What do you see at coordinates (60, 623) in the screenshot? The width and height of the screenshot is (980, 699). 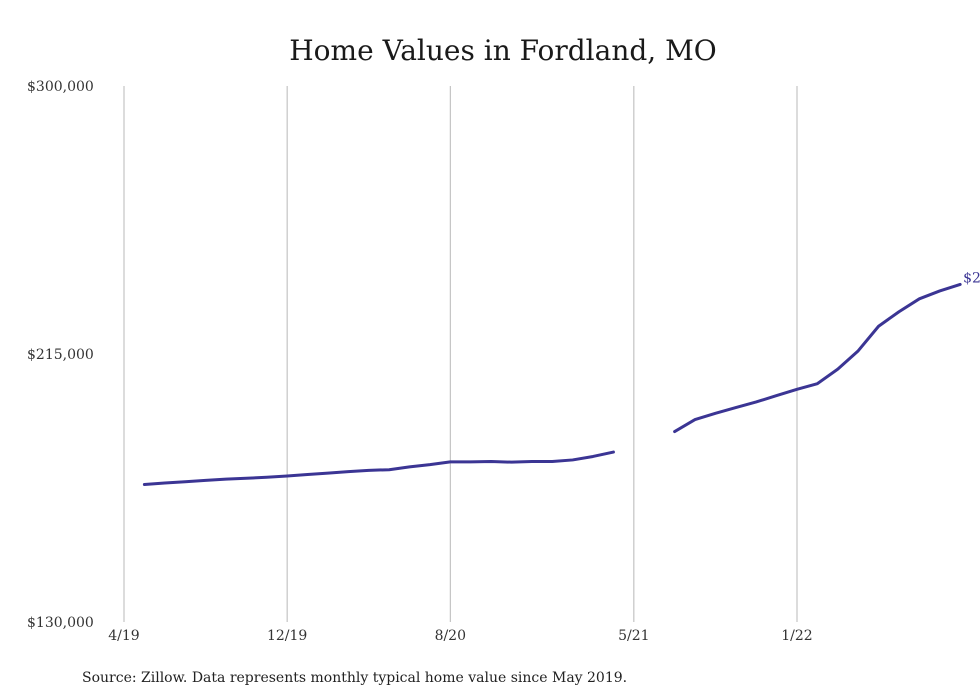 I see `y-tick-label: $130,000` at bounding box center [60, 623].